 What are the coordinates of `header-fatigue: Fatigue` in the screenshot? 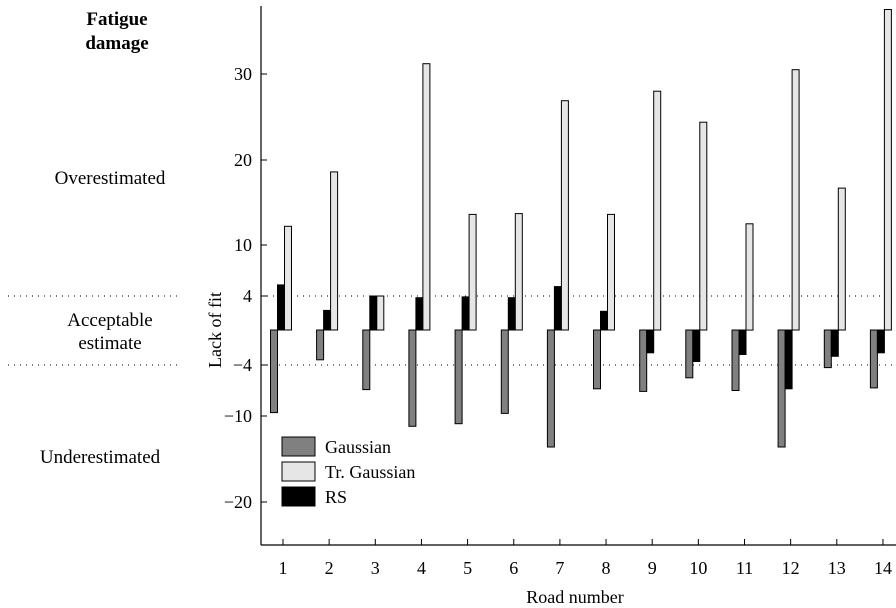 It's located at (117, 19).